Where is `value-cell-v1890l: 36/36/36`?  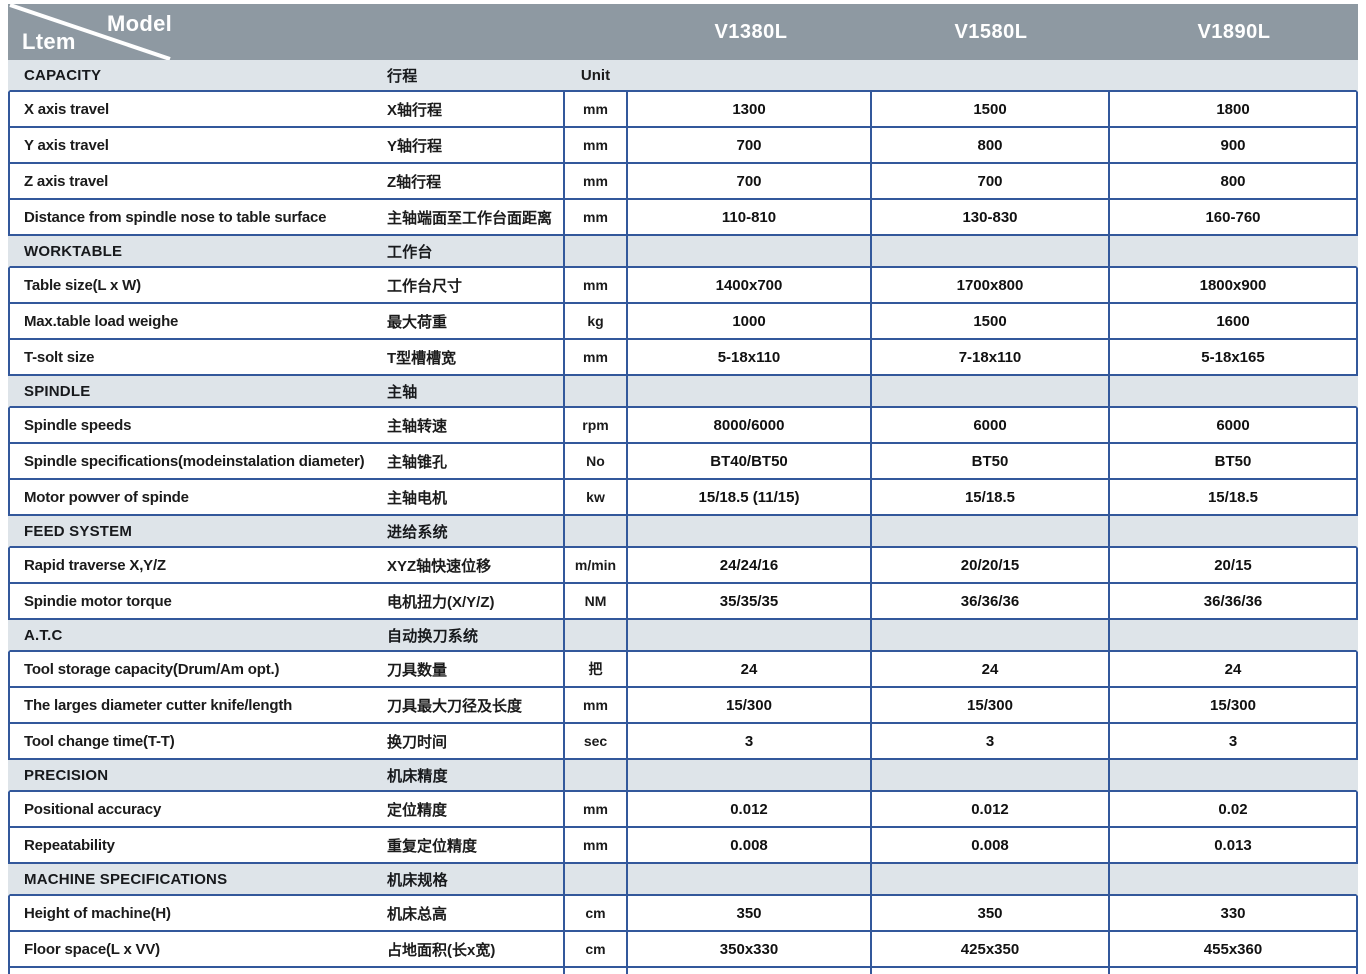
value-cell-v1890l: 36/36/36 is located at coordinates (1232, 601).